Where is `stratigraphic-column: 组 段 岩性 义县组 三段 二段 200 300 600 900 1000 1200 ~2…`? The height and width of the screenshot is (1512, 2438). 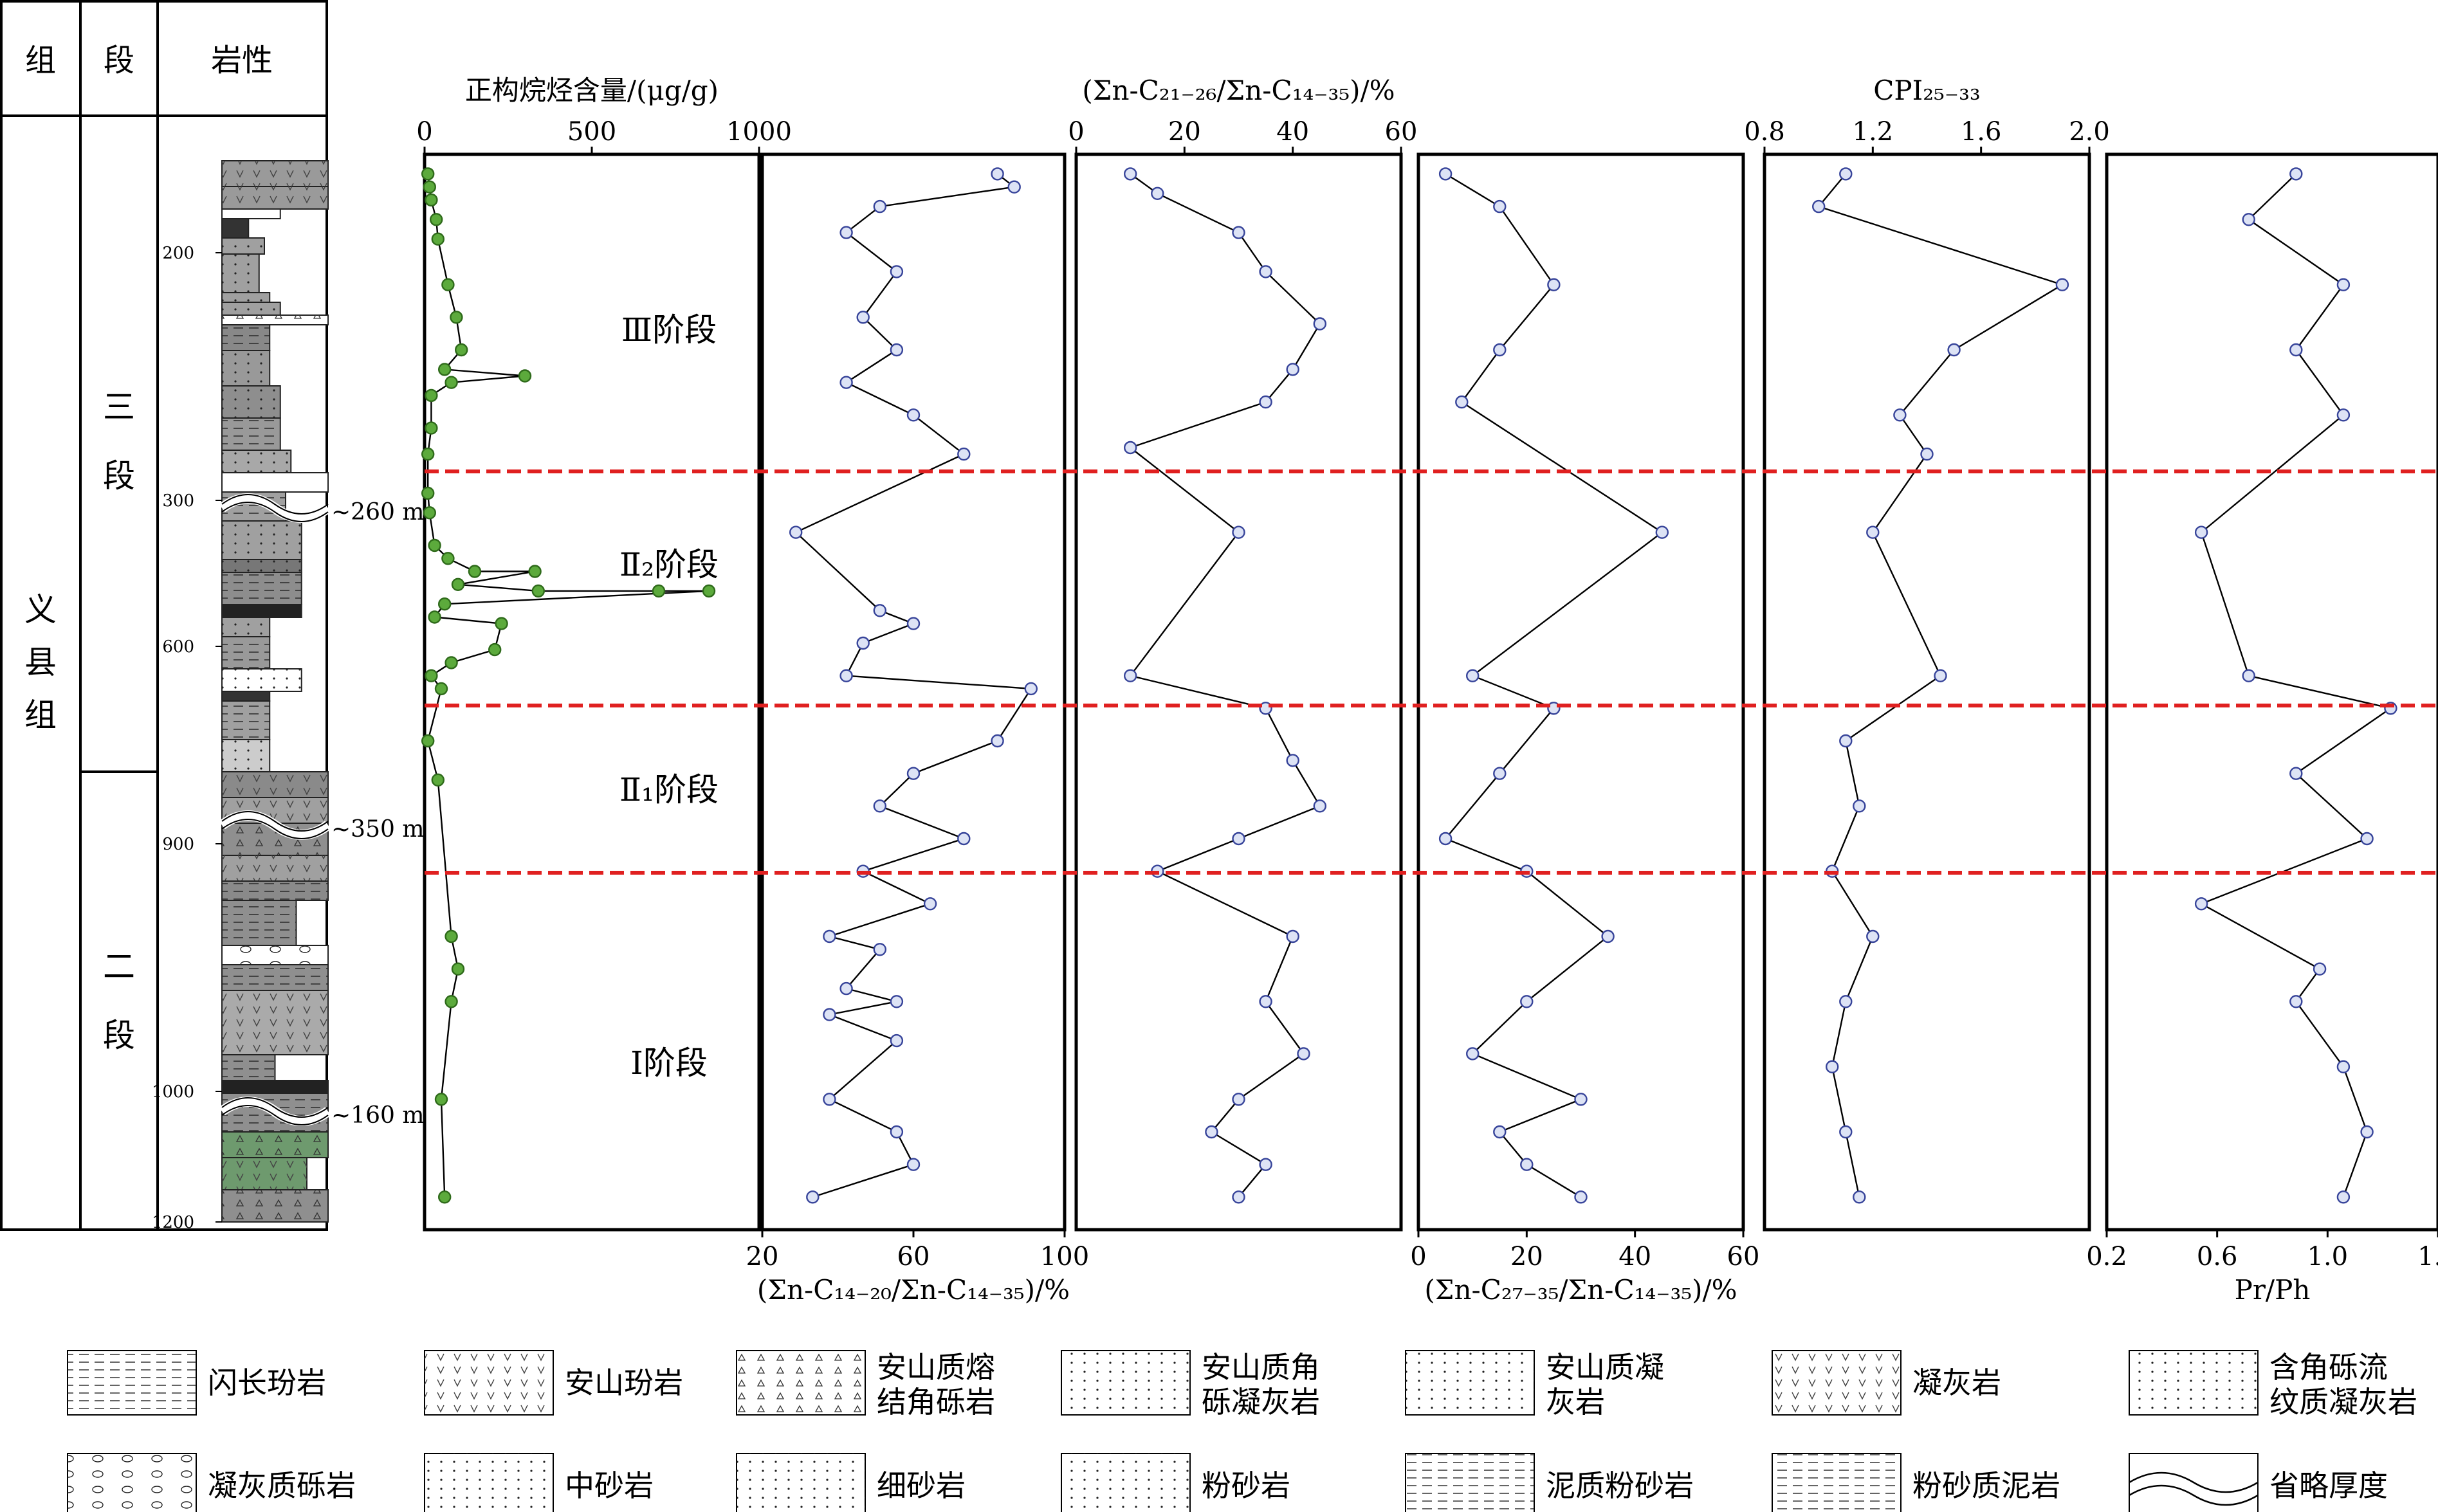 stratigraphic-column: 组 段 岩性 义县组 三段 二段 200 300 600 900 1000 1200 ~2… is located at coordinates (212, 616).